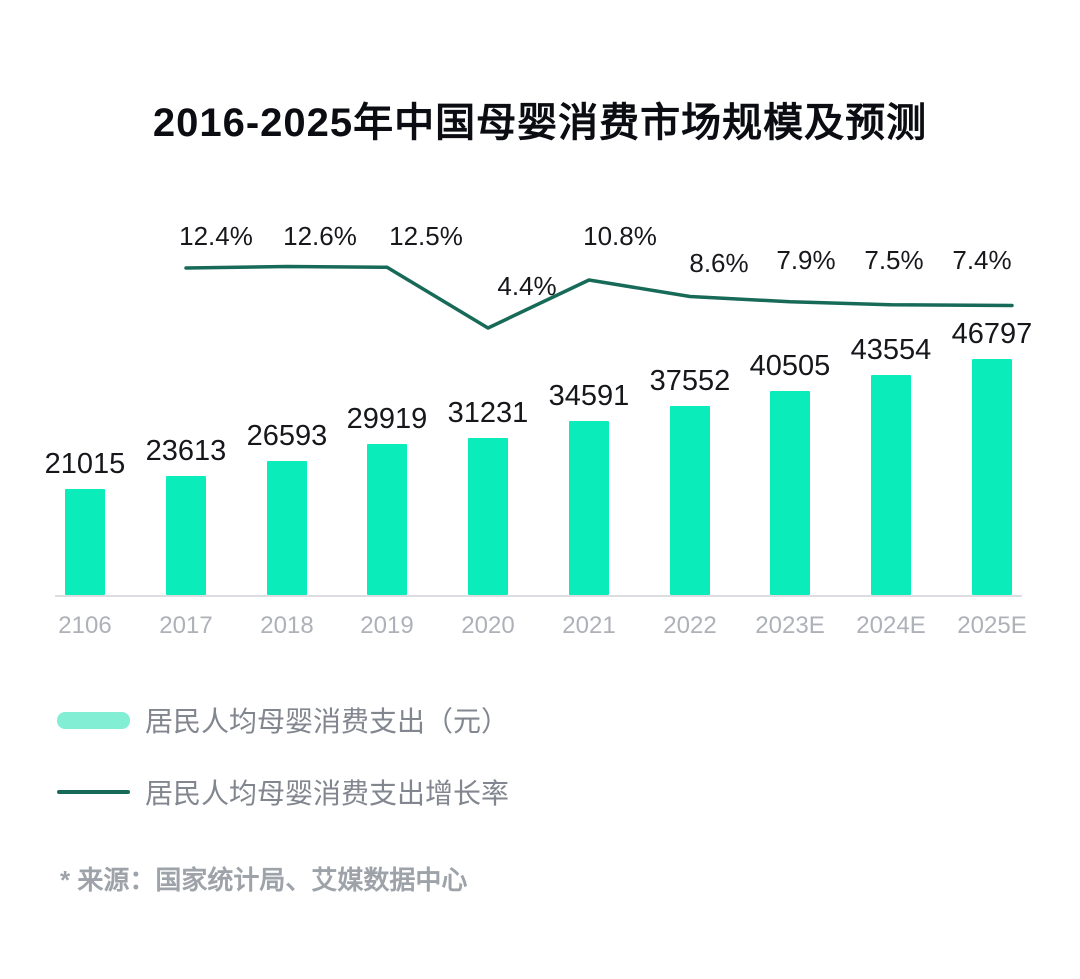 Image resolution: width=1080 pixels, height=979 pixels. I want to click on growth-rate-label: 10.8%, so click(620, 236).